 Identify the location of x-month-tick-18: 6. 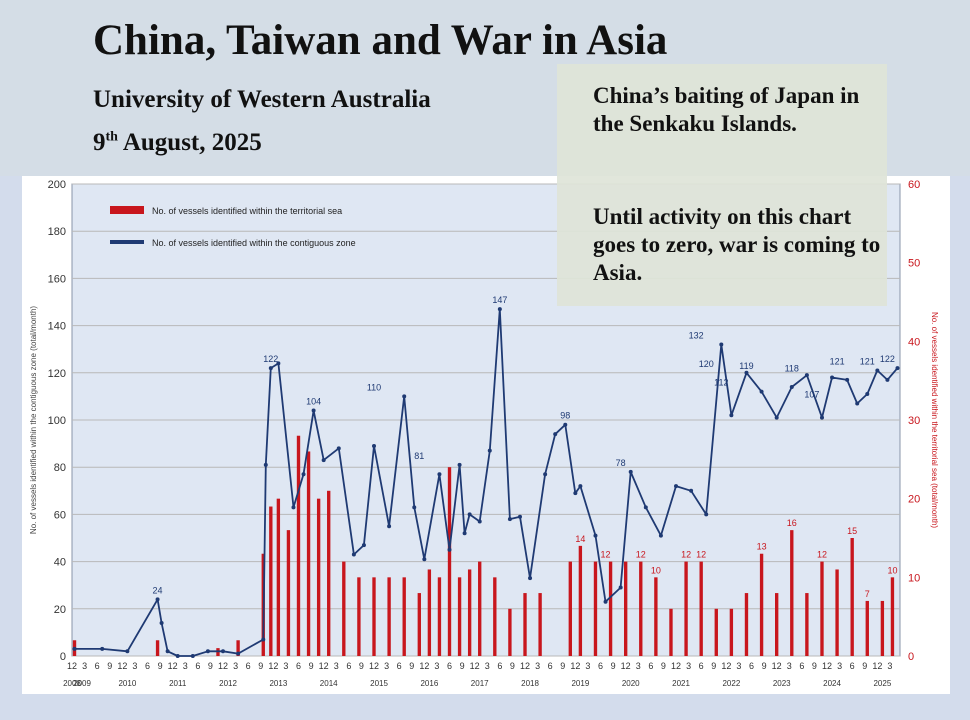
(298, 666).